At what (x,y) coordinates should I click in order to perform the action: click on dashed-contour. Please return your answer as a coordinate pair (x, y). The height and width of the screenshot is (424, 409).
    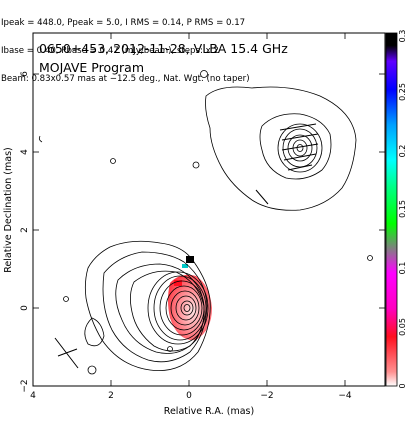
    Looking at the image, I should click on (40, 139).